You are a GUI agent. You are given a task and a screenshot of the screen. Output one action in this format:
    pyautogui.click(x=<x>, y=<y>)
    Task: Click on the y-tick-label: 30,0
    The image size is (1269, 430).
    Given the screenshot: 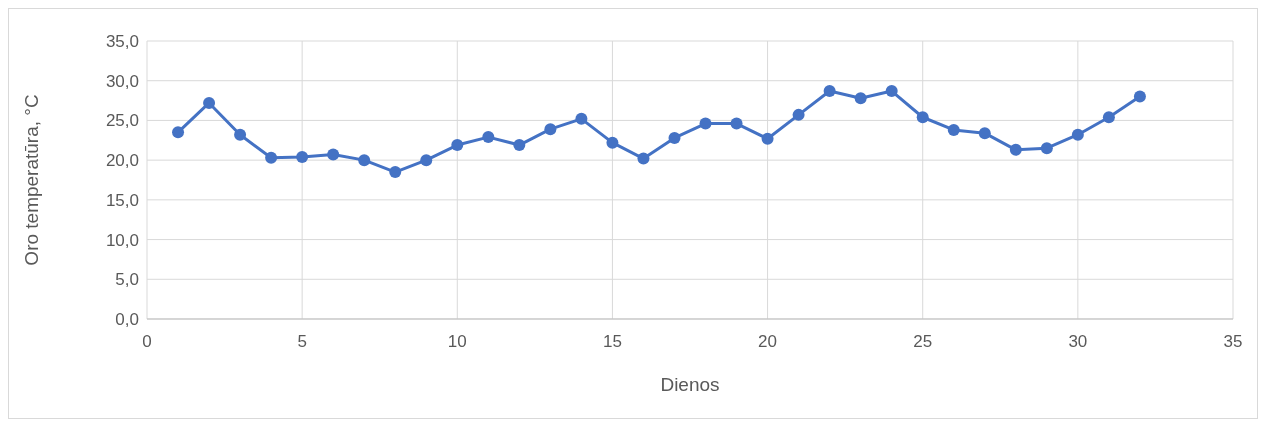 What is the action you would take?
    pyautogui.click(x=122, y=81)
    